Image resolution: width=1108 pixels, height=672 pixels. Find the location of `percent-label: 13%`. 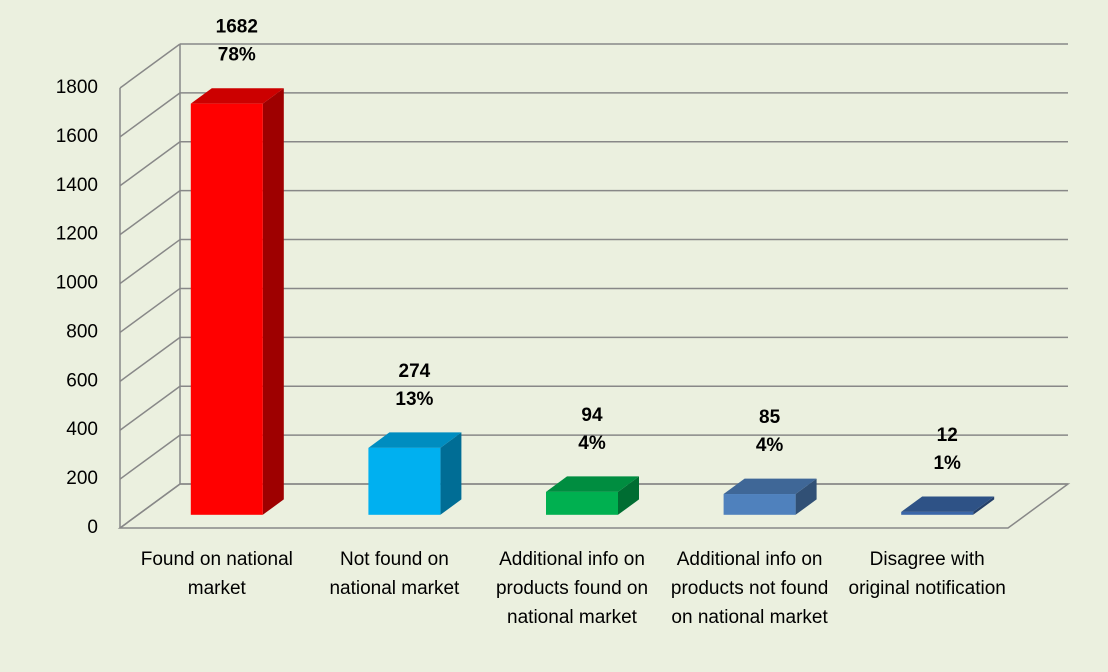

percent-label: 13% is located at coordinates (414, 399).